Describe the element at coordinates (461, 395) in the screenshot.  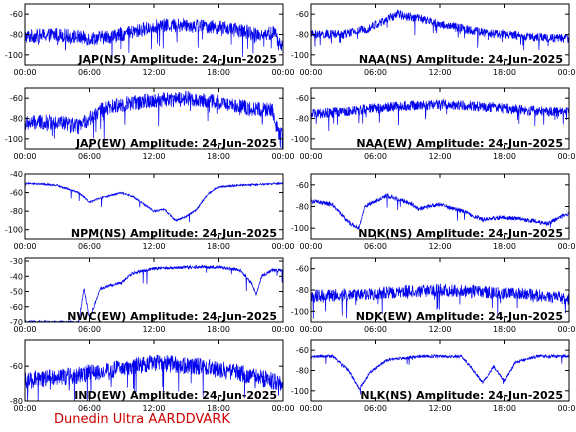
I see `panel-title: NLK(NS) Amplitude: 24-Jun-2025` at that location.